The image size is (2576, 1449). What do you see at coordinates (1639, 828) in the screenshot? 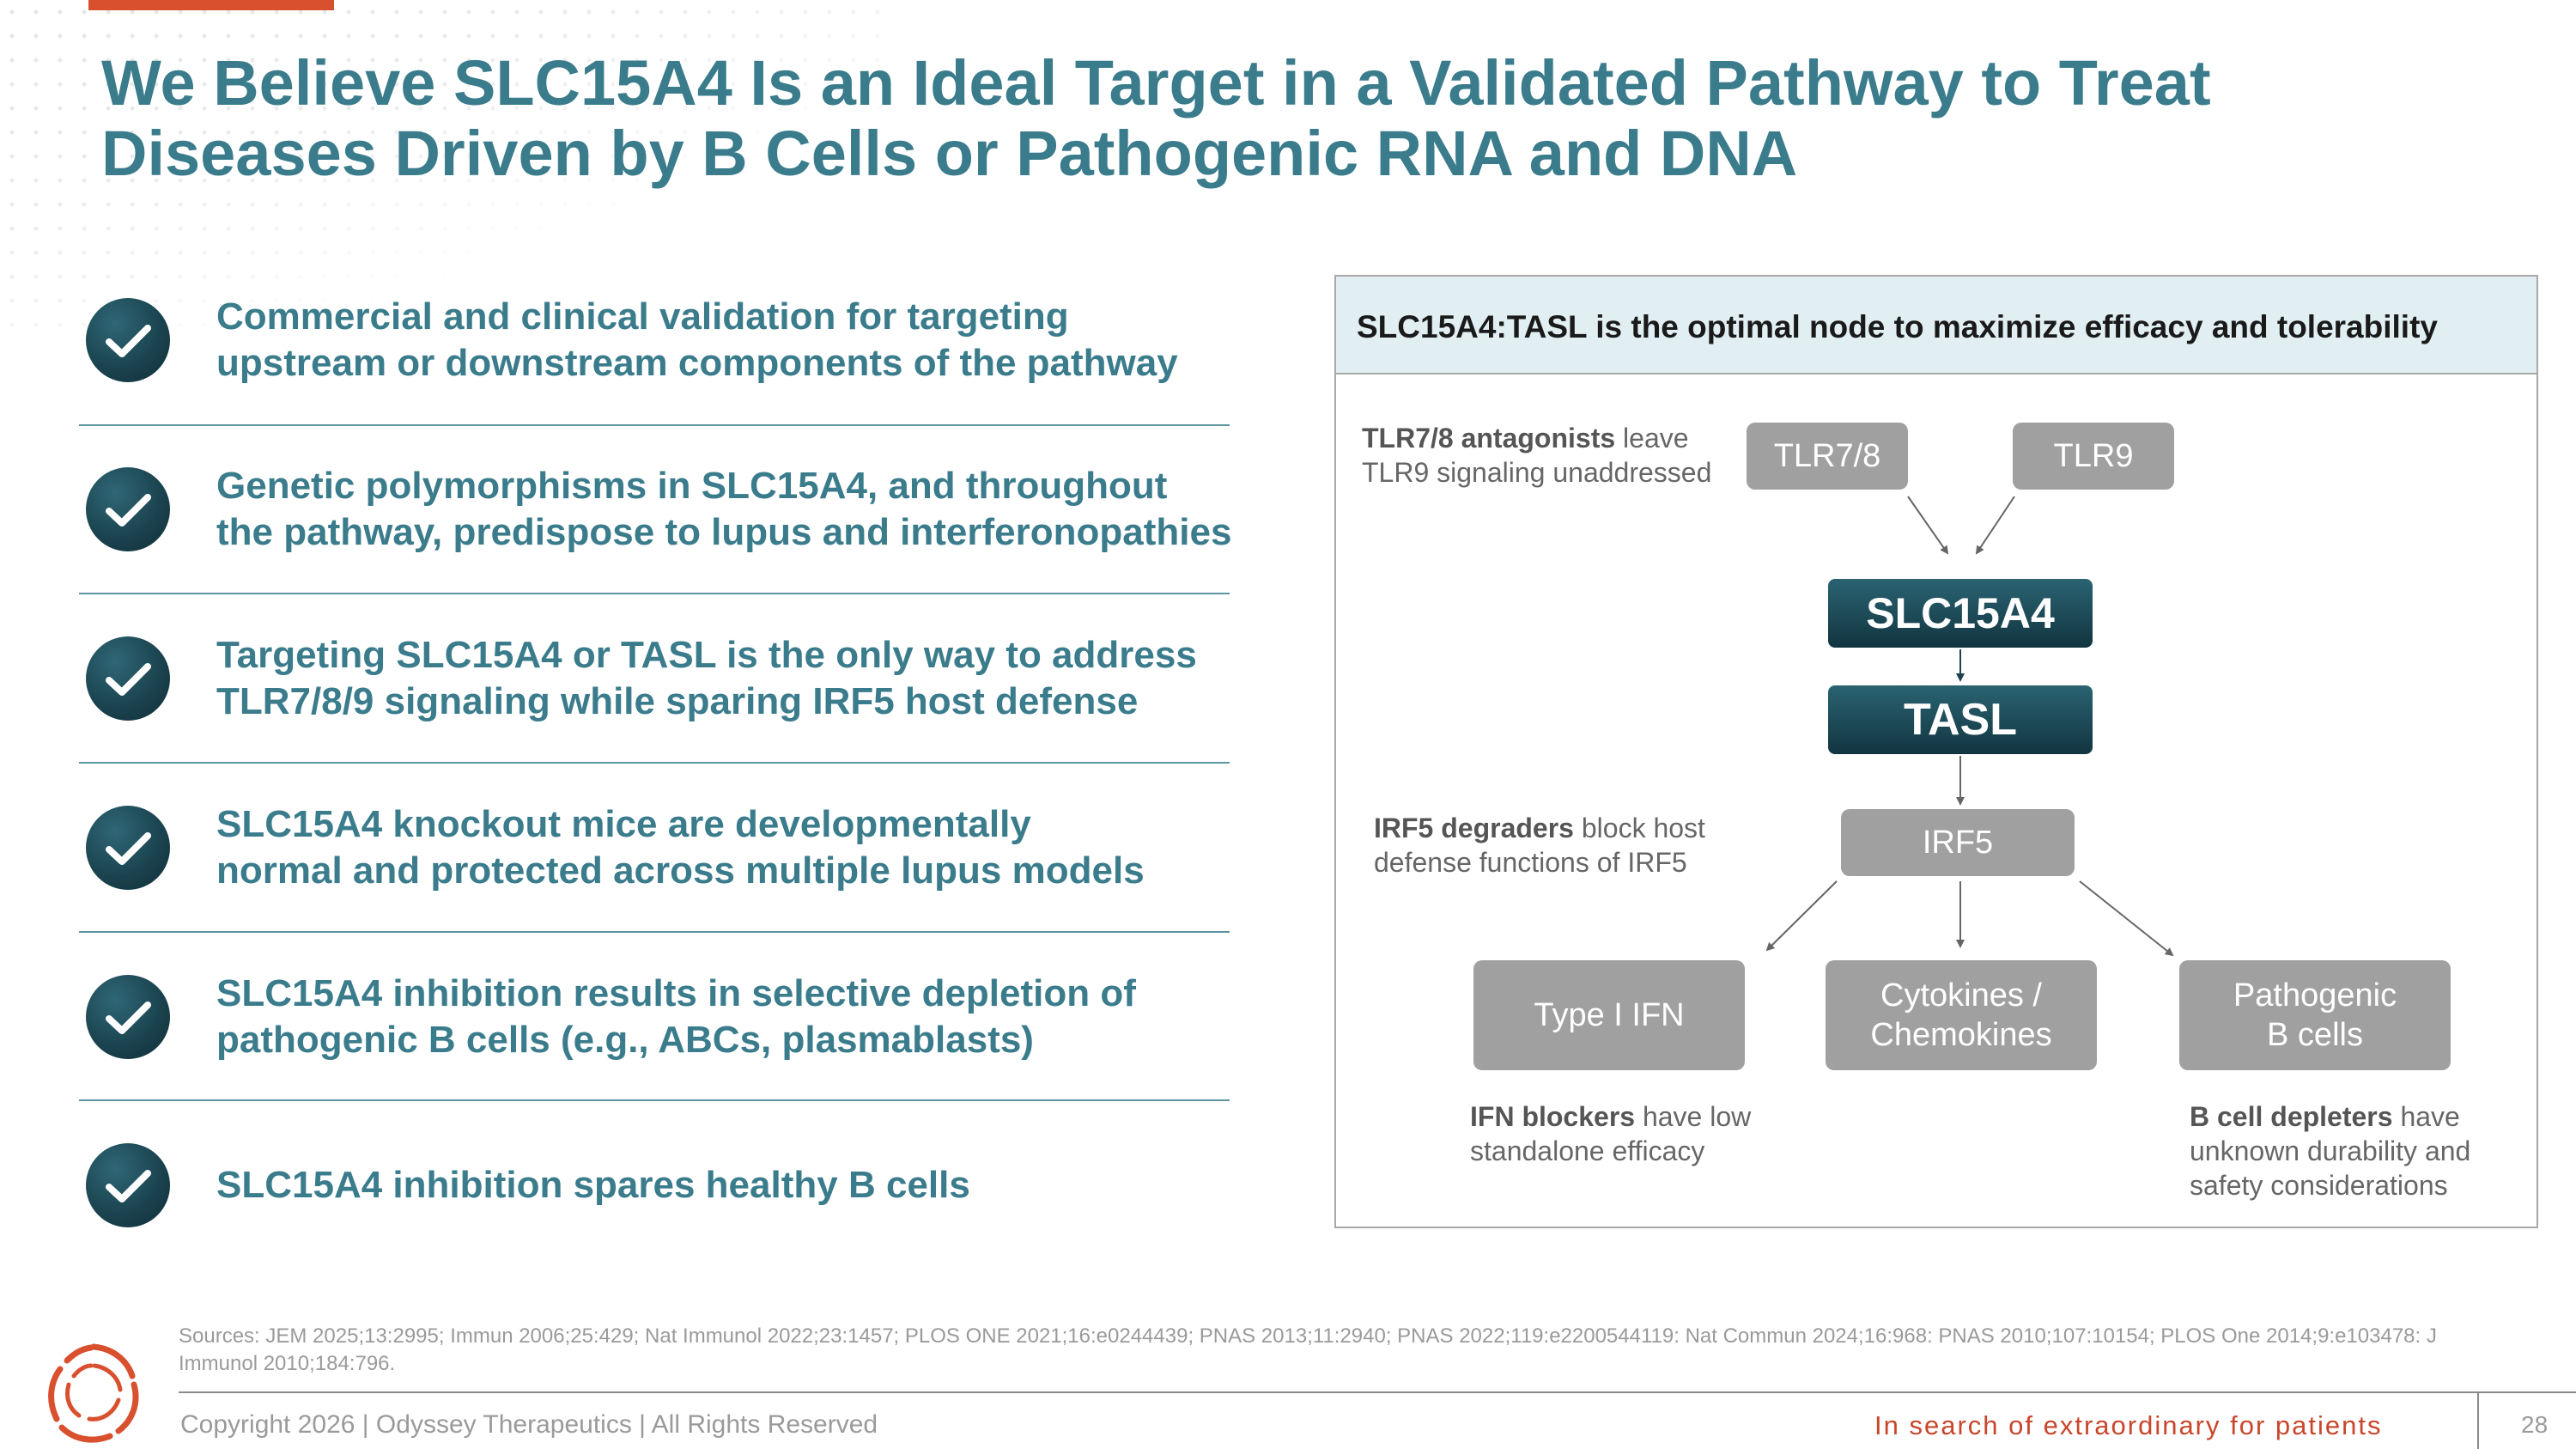
I see `note-text: block host` at bounding box center [1639, 828].